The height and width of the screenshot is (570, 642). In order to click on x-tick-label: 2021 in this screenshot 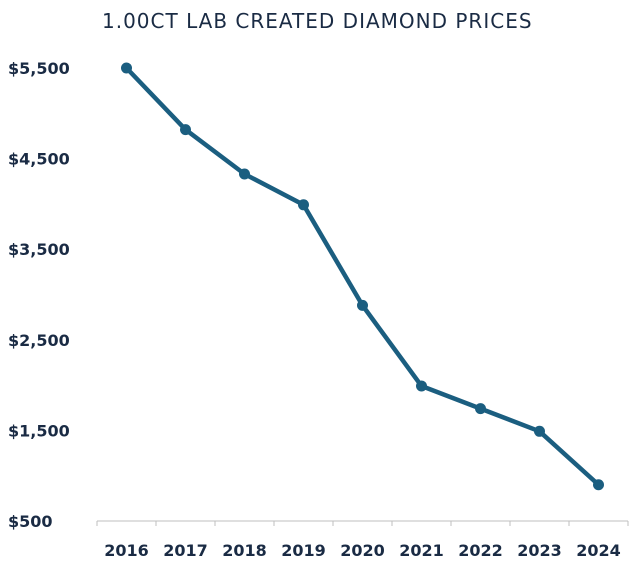, I will do `click(421, 550)`.